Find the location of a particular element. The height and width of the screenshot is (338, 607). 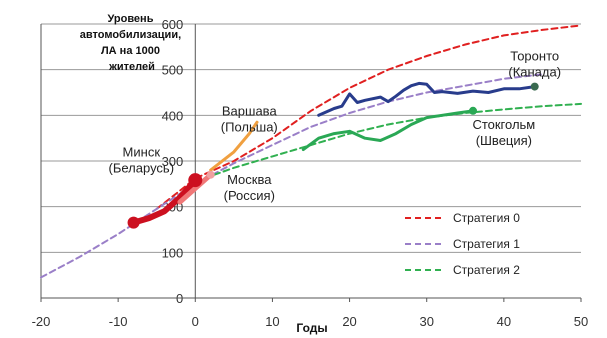

x-axis-label: Годы is located at coordinates (311, 328).